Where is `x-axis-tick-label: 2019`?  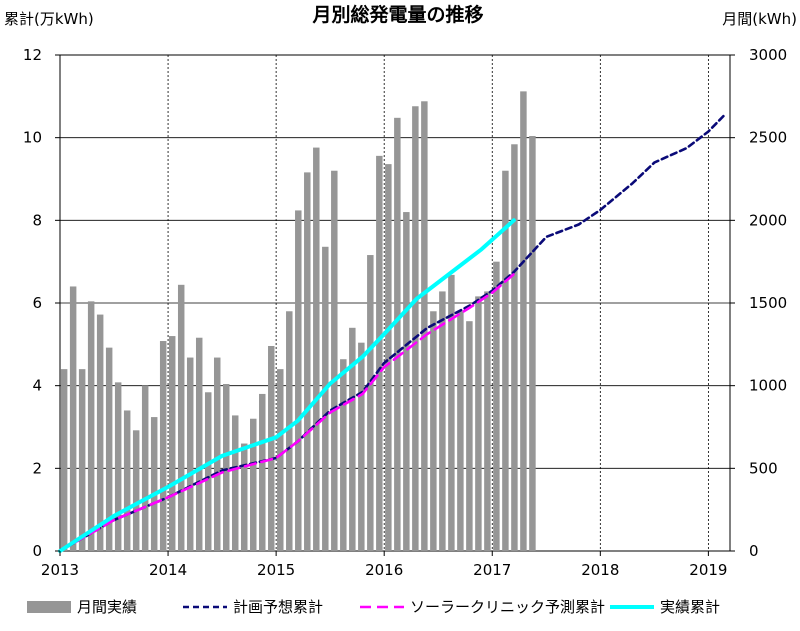 x-axis-tick-label: 2019 is located at coordinates (708, 570).